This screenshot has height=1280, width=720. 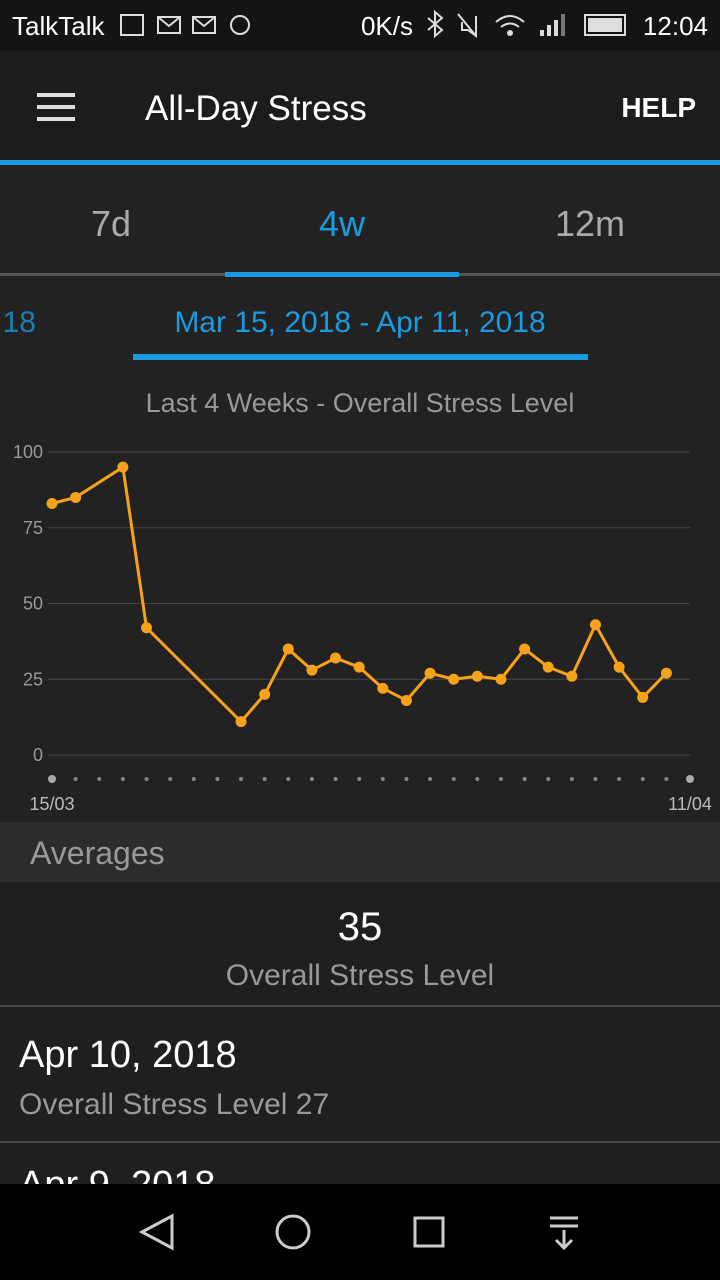 What do you see at coordinates (552, 25) in the screenshot?
I see `signal-icon` at bounding box center [552, 25].